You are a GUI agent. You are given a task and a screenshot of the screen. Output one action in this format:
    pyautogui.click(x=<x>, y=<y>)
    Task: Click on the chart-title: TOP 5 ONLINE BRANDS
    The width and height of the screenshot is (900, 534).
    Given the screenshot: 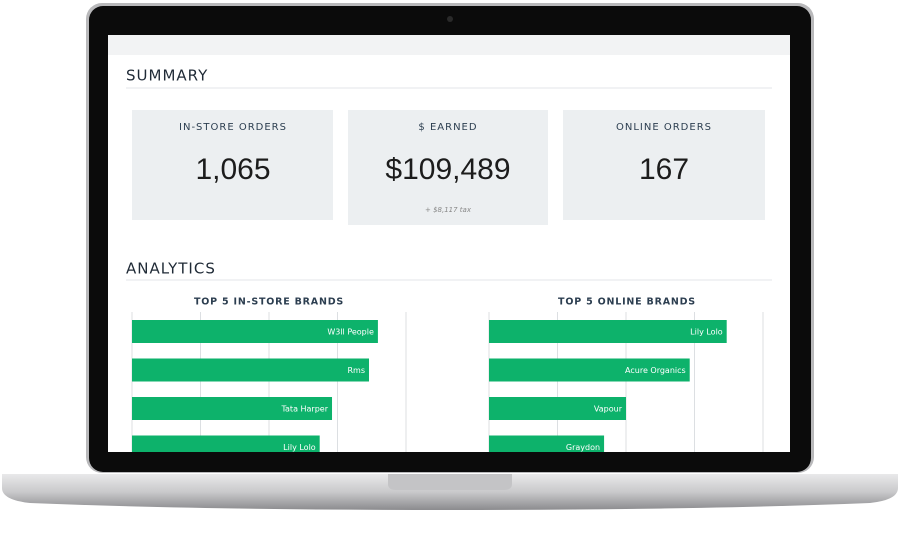 What is the action you would take?
    pyautogui.click(x=627, y=302)
    